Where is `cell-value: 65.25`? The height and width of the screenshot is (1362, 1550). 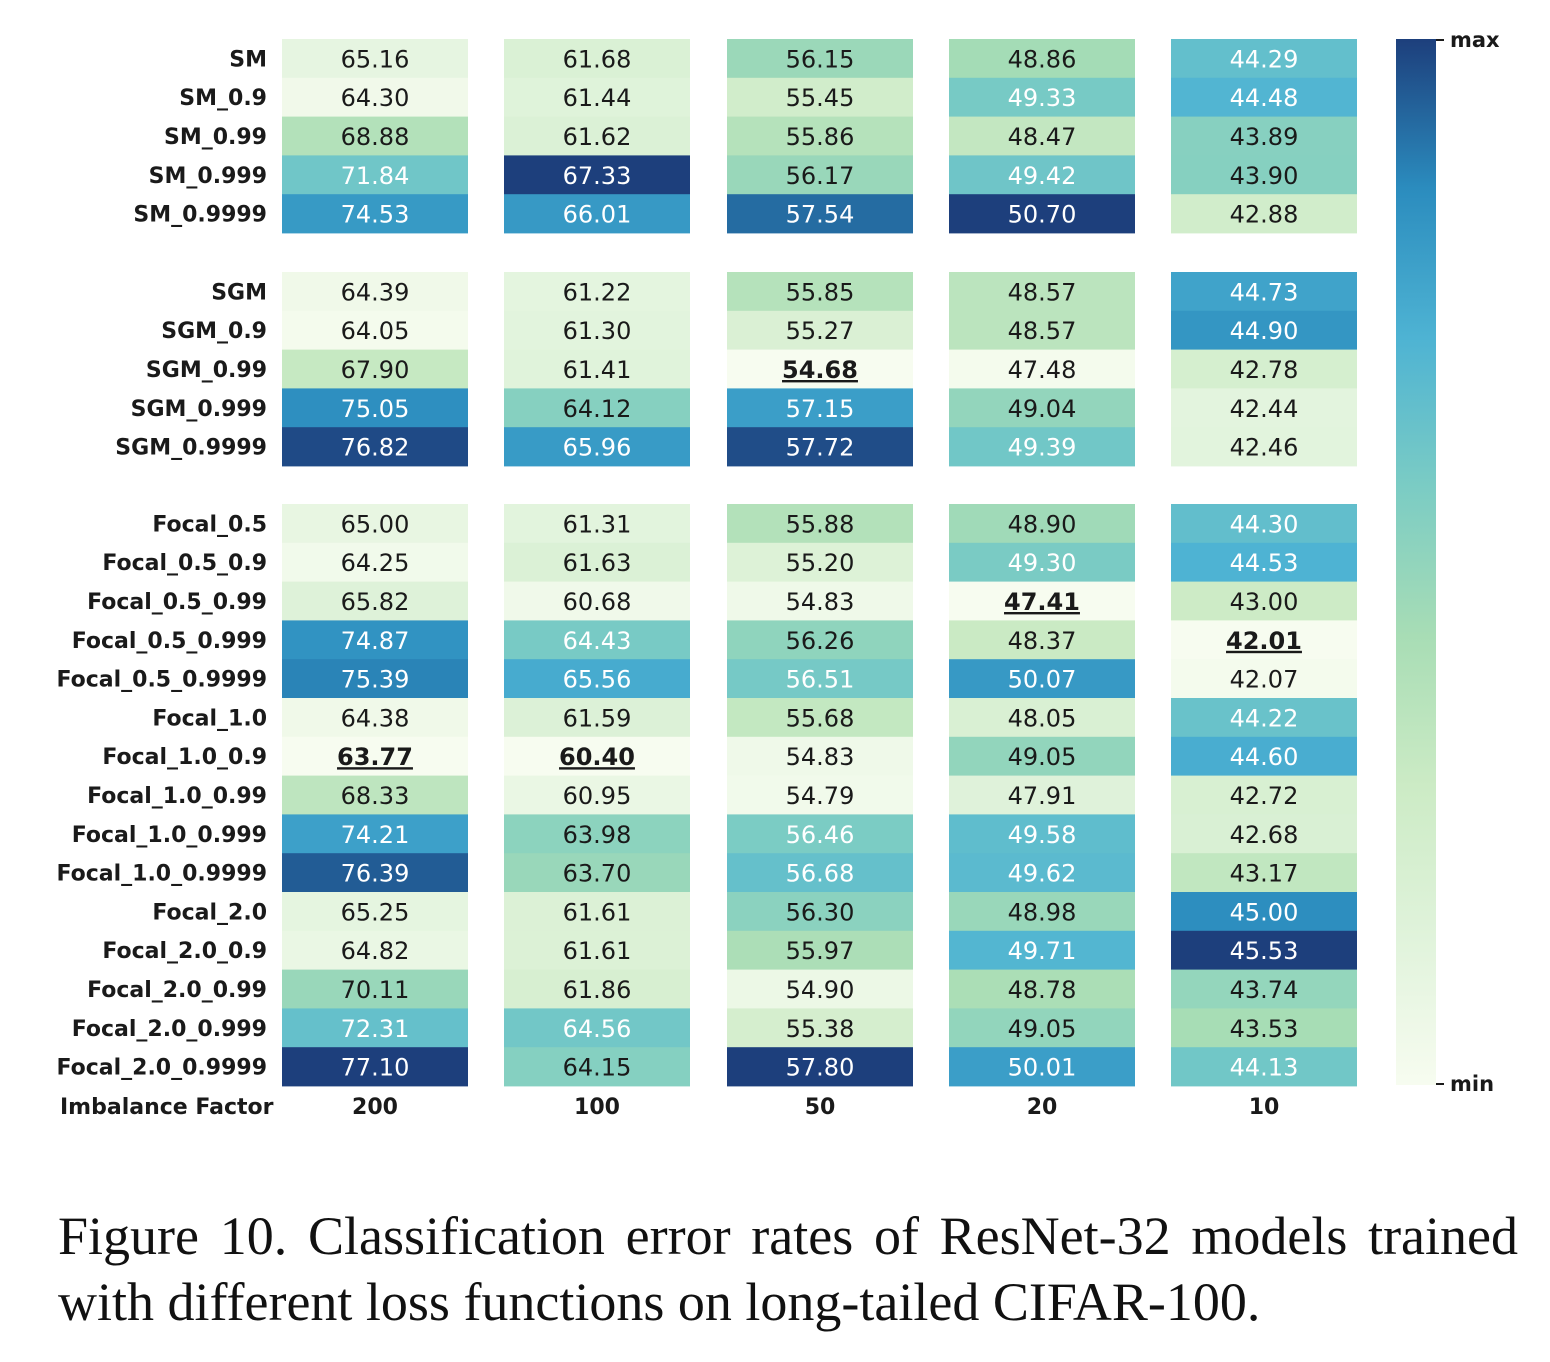 cell-value: 65.25 is located at coordinates (375, 912).